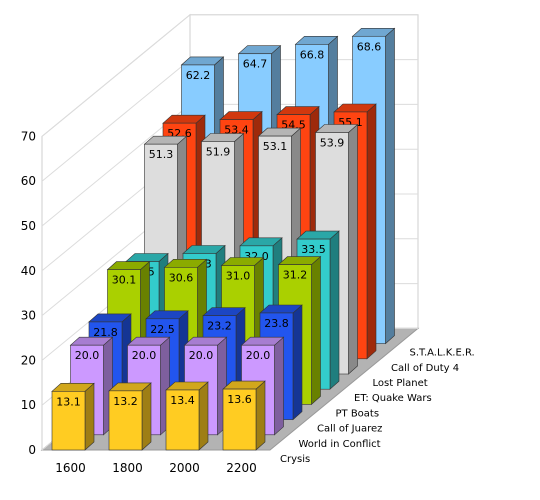  What do you see at coordinates (162, 329) in the screenshot?
I see `data-label: 22.5` at bounding box center [162, 329].